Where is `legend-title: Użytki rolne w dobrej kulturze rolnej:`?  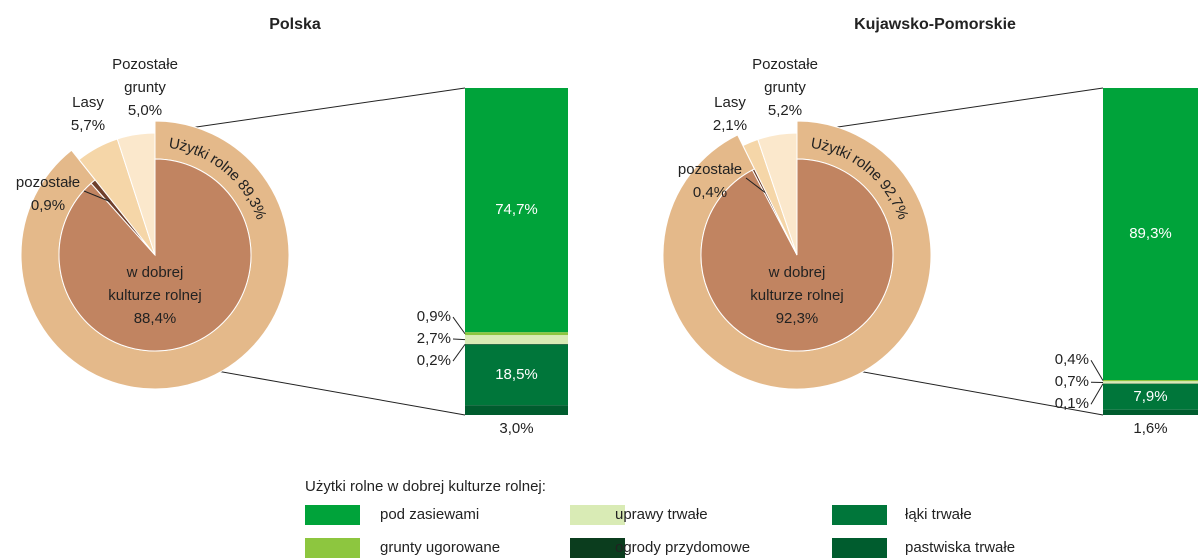 legend-title: Użytki rolne w dobrej kulturze rolnej: is located at coordinates (425, 486).